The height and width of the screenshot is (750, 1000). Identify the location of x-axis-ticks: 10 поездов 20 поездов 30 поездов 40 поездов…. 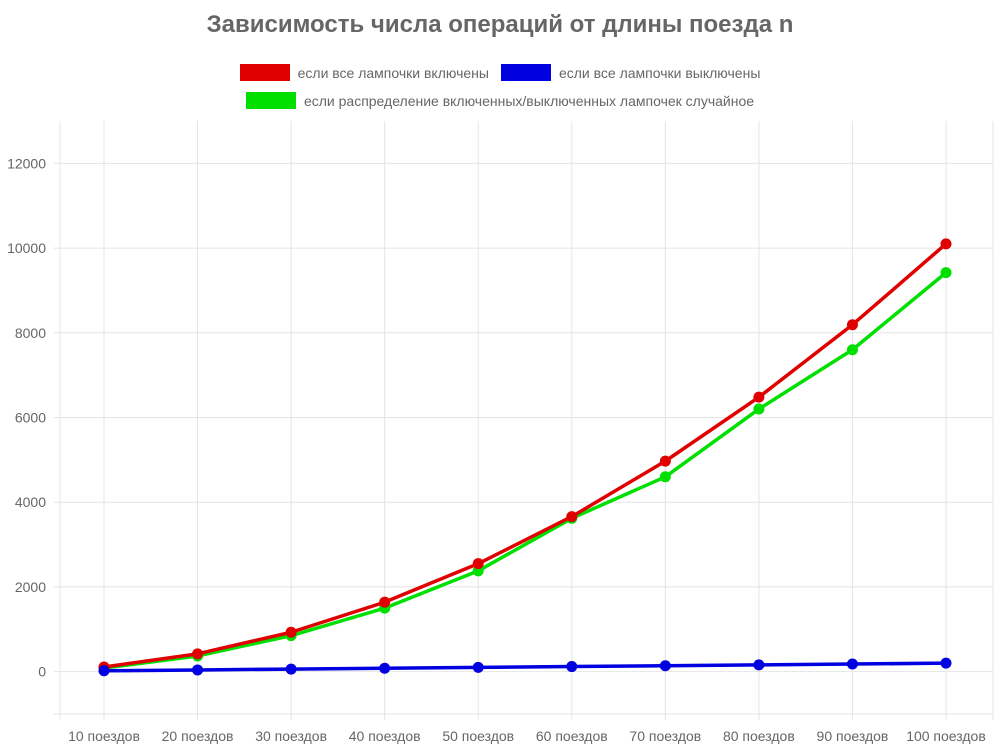
(527, 736).